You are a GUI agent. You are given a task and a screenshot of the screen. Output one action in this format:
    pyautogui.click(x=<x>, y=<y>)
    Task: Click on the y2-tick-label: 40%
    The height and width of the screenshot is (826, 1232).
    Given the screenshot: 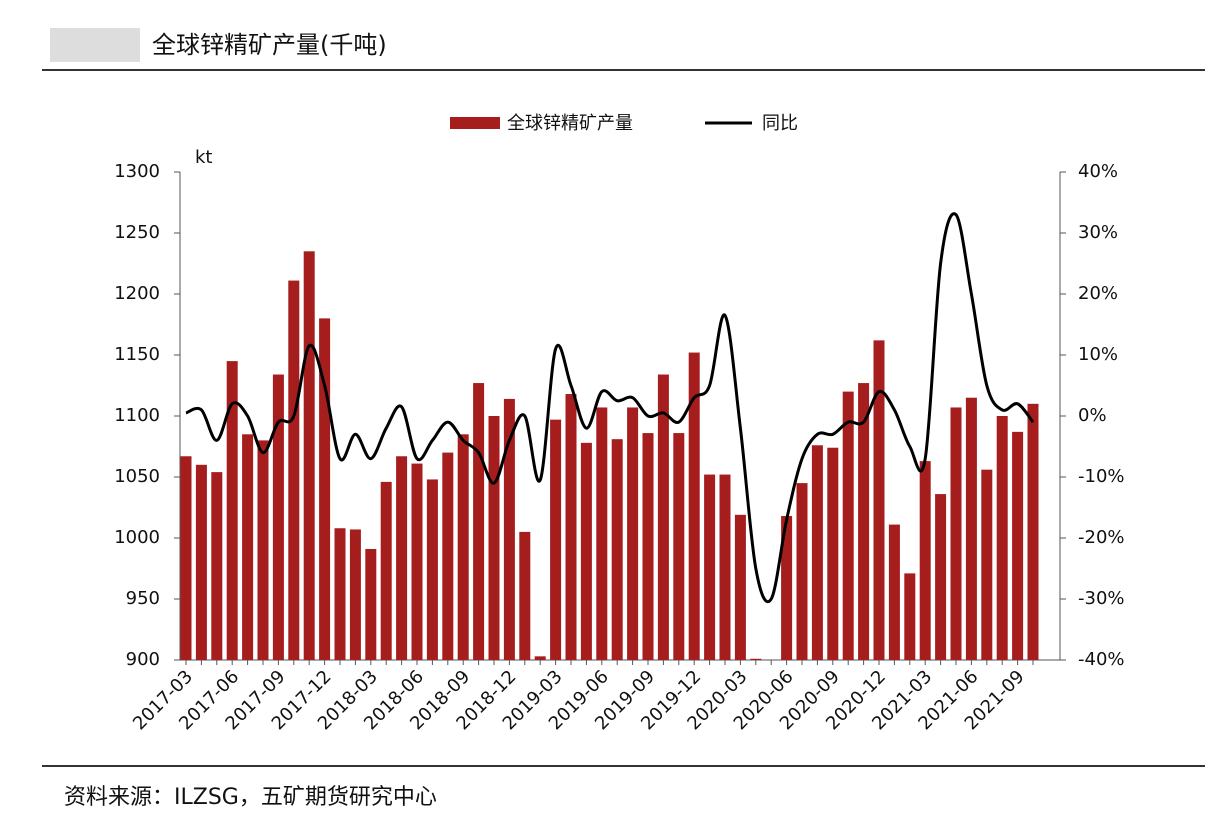 What is the action you would take?
    pyautogui.click(x=1098, y=171)
    